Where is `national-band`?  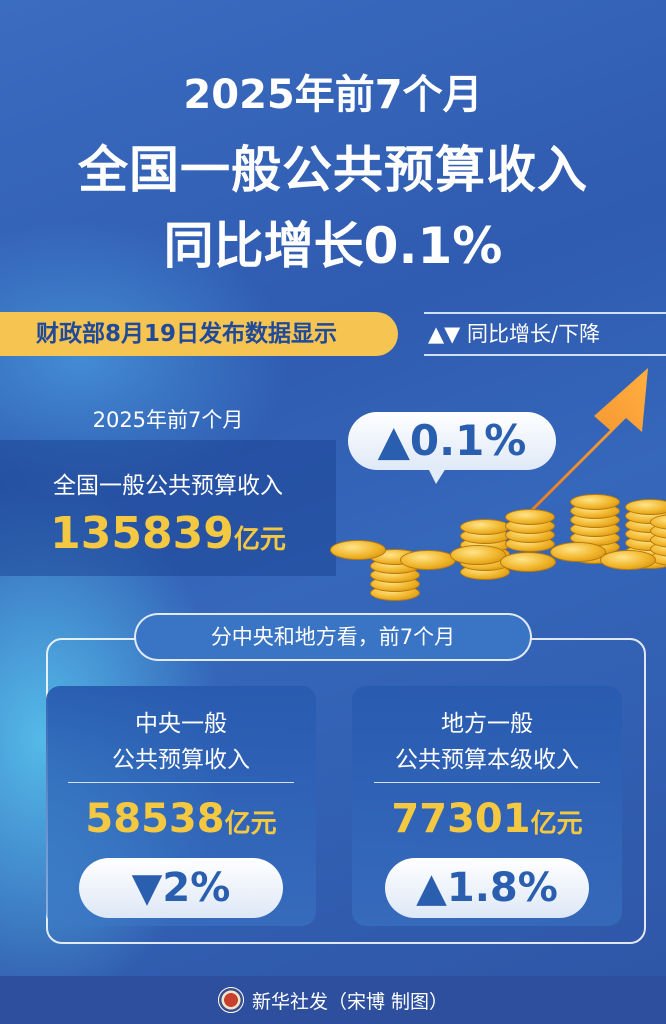 national-band is located at coordinates (168, 508).